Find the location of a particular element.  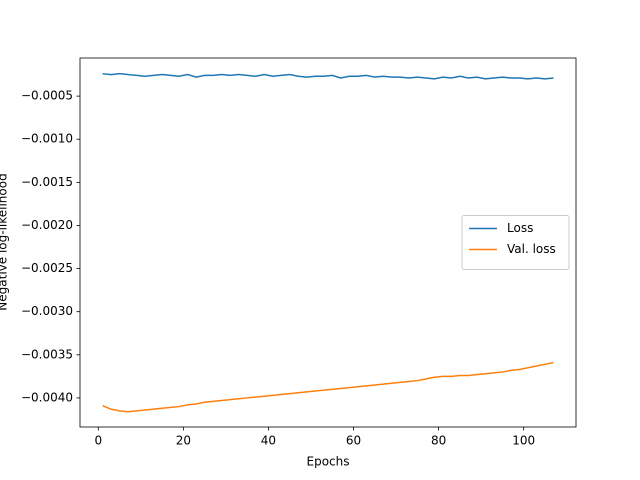

x-tick-label: 100 is located at coordinates (523, 441).